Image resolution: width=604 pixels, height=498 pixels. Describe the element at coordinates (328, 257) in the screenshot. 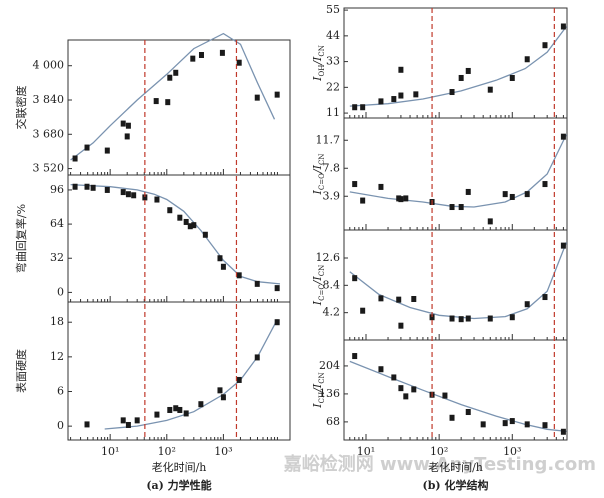

I see `y-tick-label: 12.6` at that location.